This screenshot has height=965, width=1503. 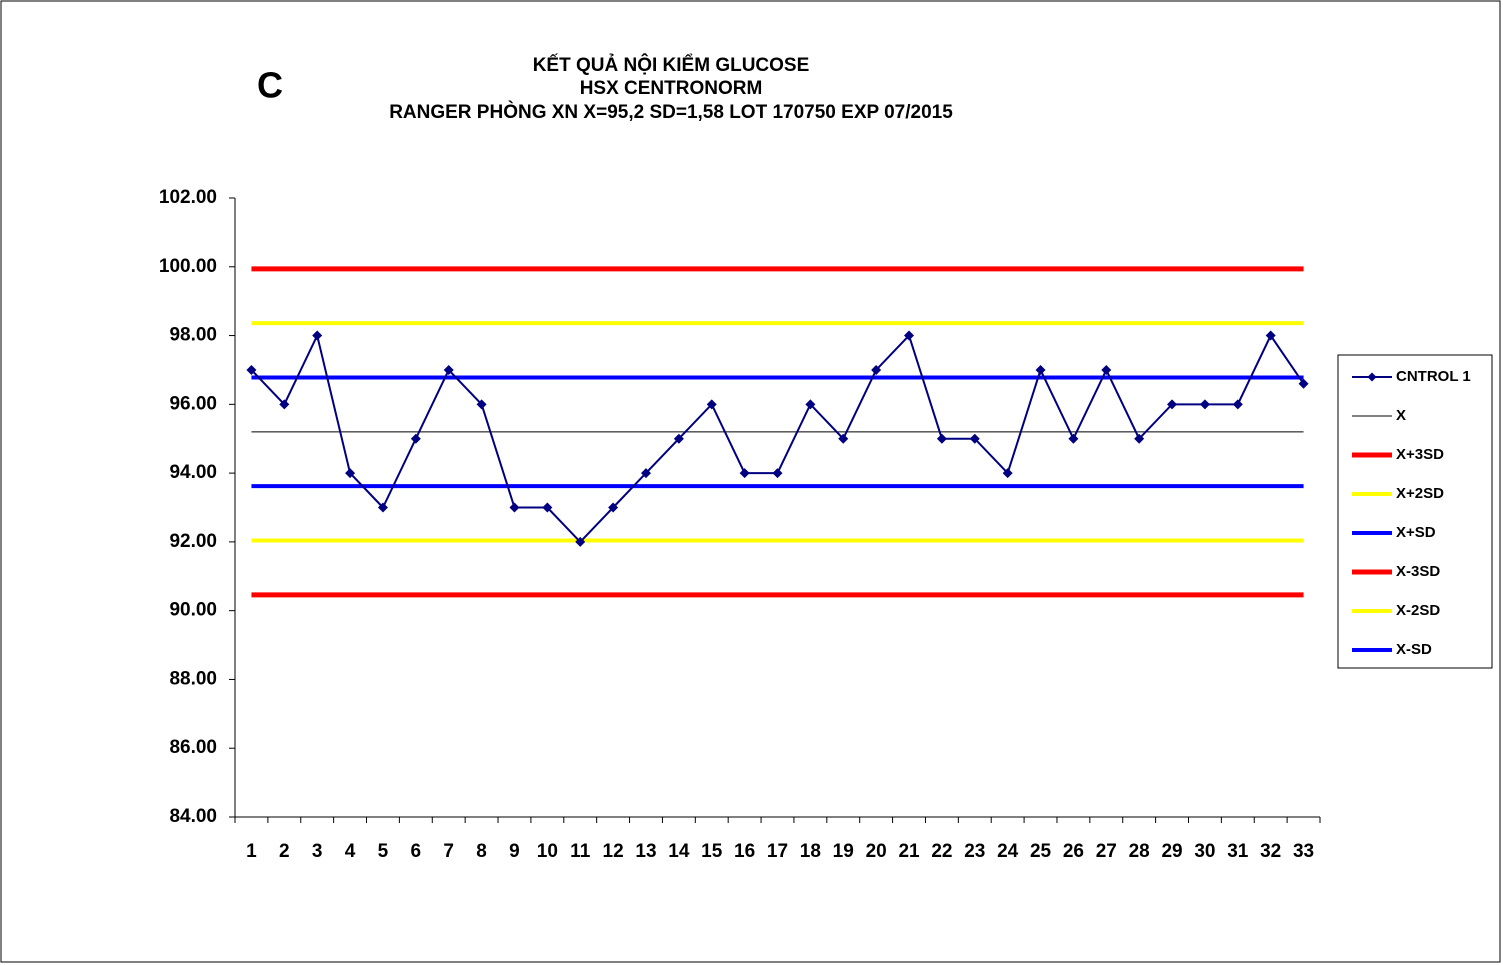 What do you see at coordinates (514, 851) in the screenshot?
I see `x-tick-label: 9` at bounding box center [514, 851].